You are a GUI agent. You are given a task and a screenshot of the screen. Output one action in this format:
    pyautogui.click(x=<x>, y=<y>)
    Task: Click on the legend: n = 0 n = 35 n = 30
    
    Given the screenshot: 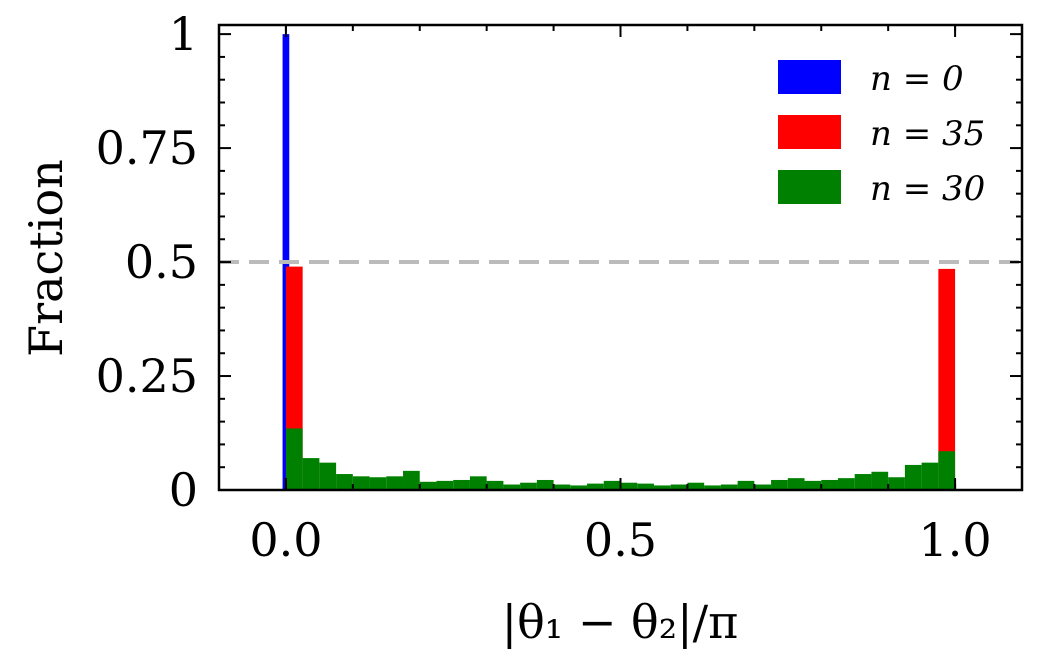 What is the action you would take?
    pyautogui.click(x=881, y=134)
    